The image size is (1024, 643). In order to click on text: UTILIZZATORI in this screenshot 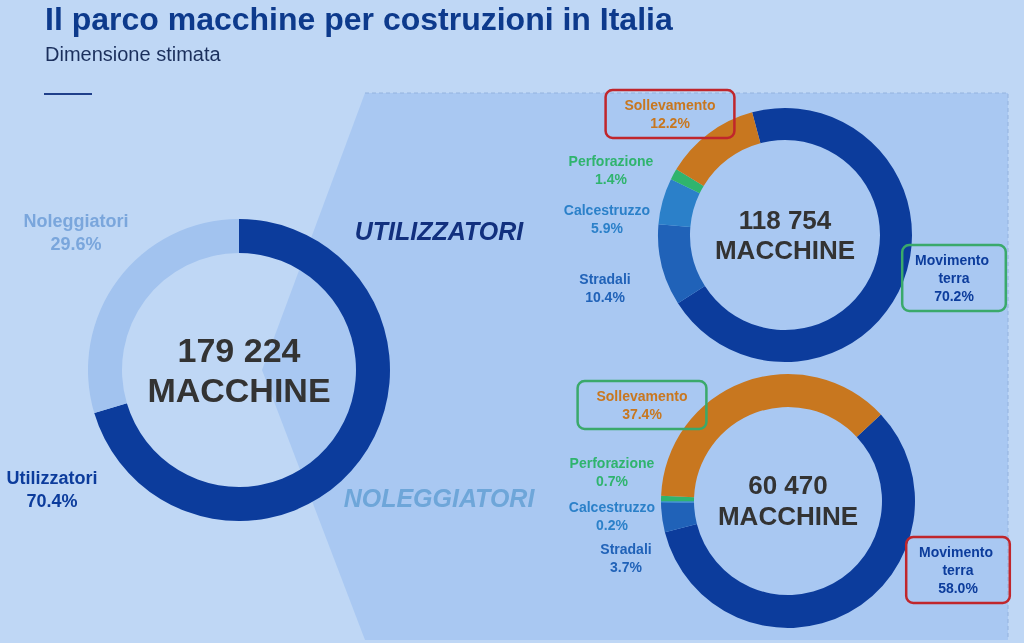, I will do `click(439, 231)`.